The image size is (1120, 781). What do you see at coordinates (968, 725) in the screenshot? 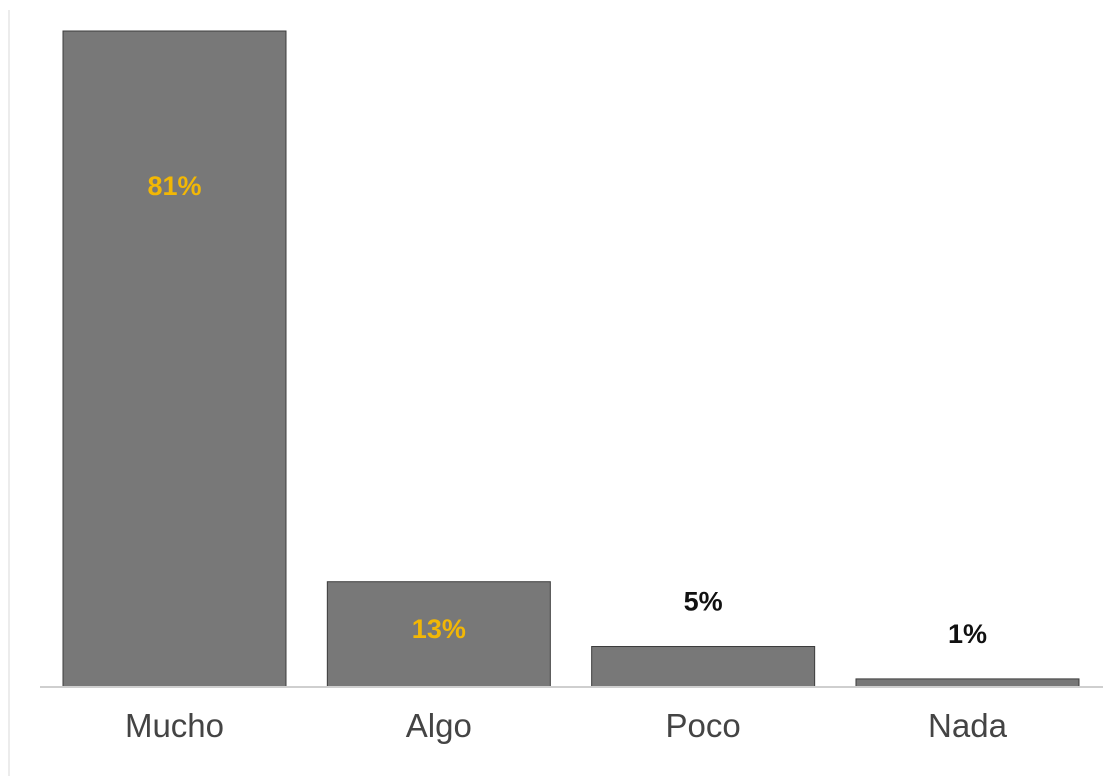
I see `x-tick-label-nada: Nada` at bounding box center [968, 725].